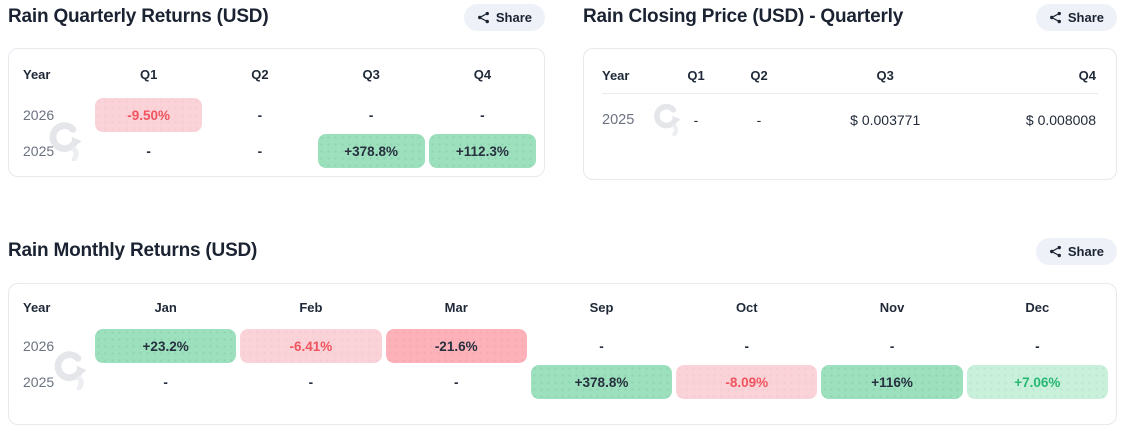 Image resolution: width=1125 pixels, height=429 pixels. Describe the element at coordinates (1037, 382) in the screenshot. I see `return-cell: +7.06%` at that location.